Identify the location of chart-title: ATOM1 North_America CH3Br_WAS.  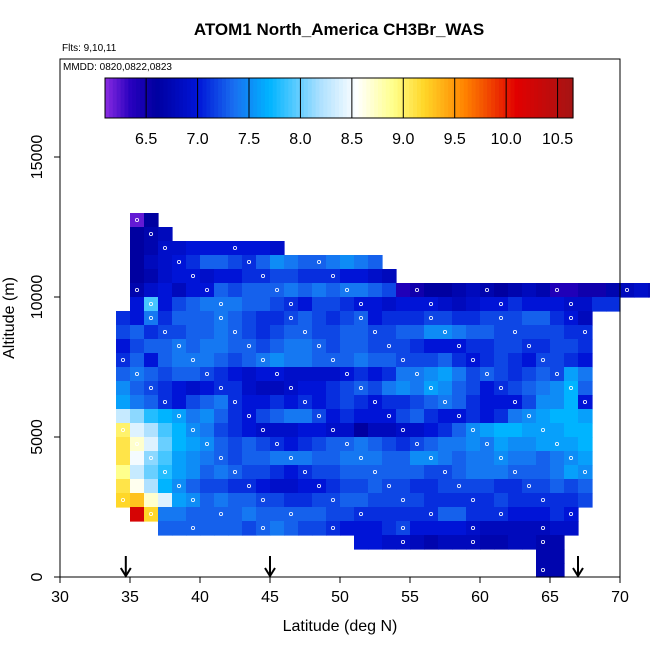
(339, 29).